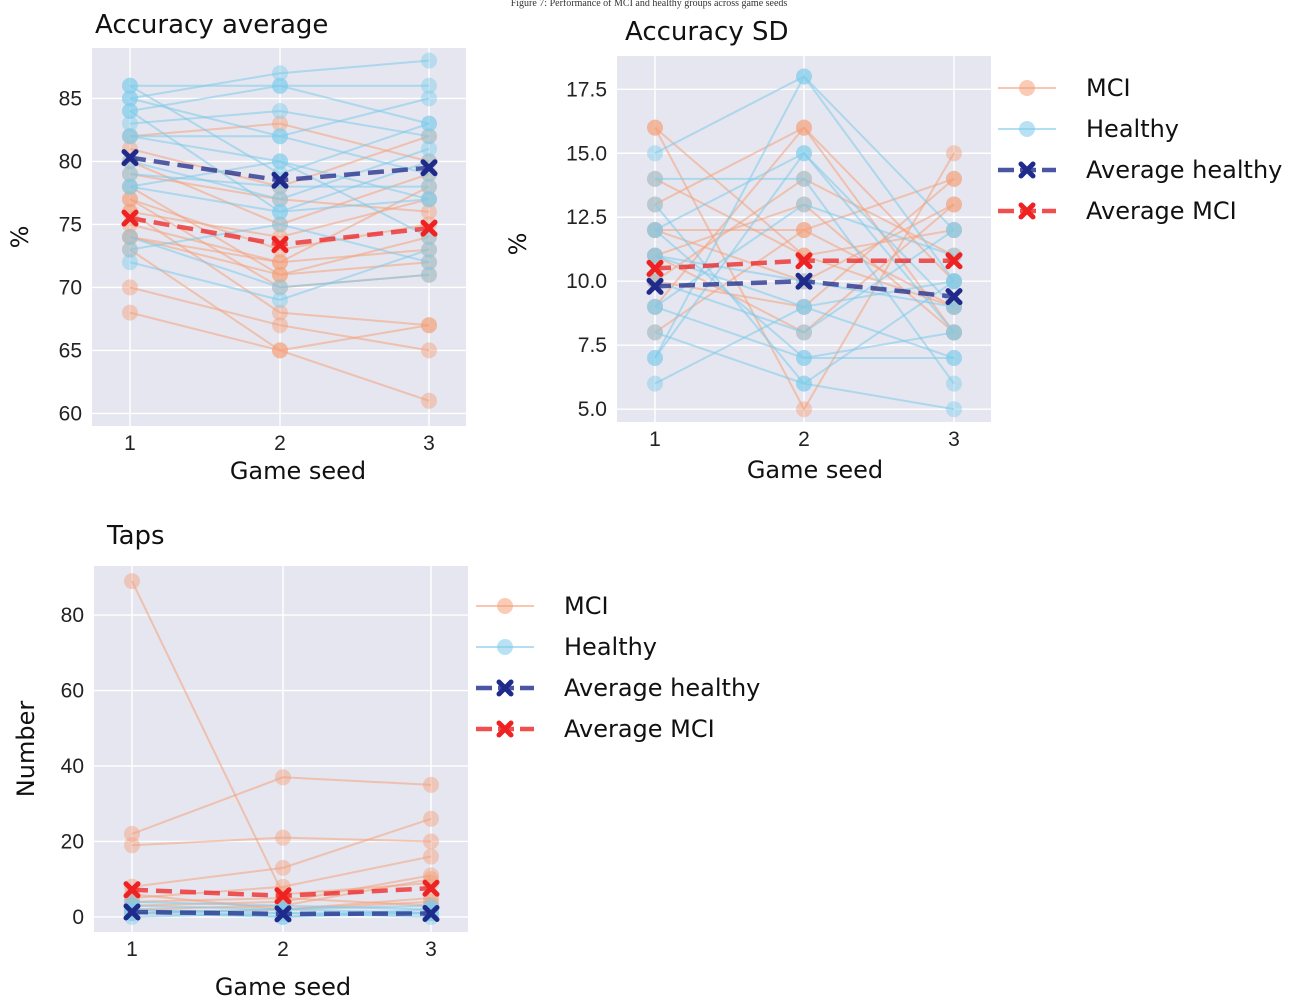 This screenshot has width=1298, height=1001. Describe the element at coordinates (592, 409) in the screenshot. I see `y-tick-label: 5.0` at that location.